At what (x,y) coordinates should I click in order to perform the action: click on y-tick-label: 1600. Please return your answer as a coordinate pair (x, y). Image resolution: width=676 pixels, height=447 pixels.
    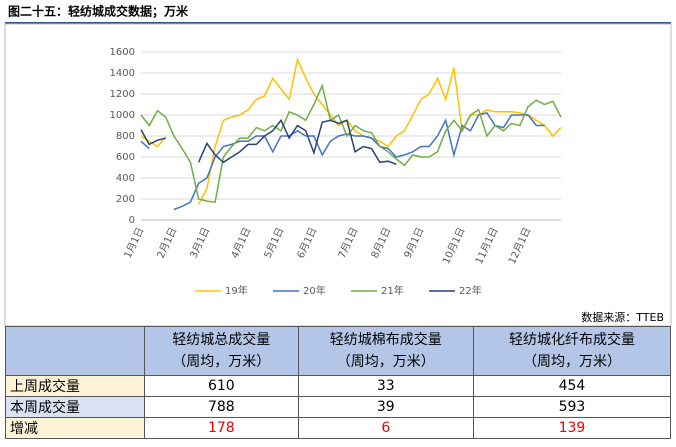
    Looking at the image, I should click on (122, 52).